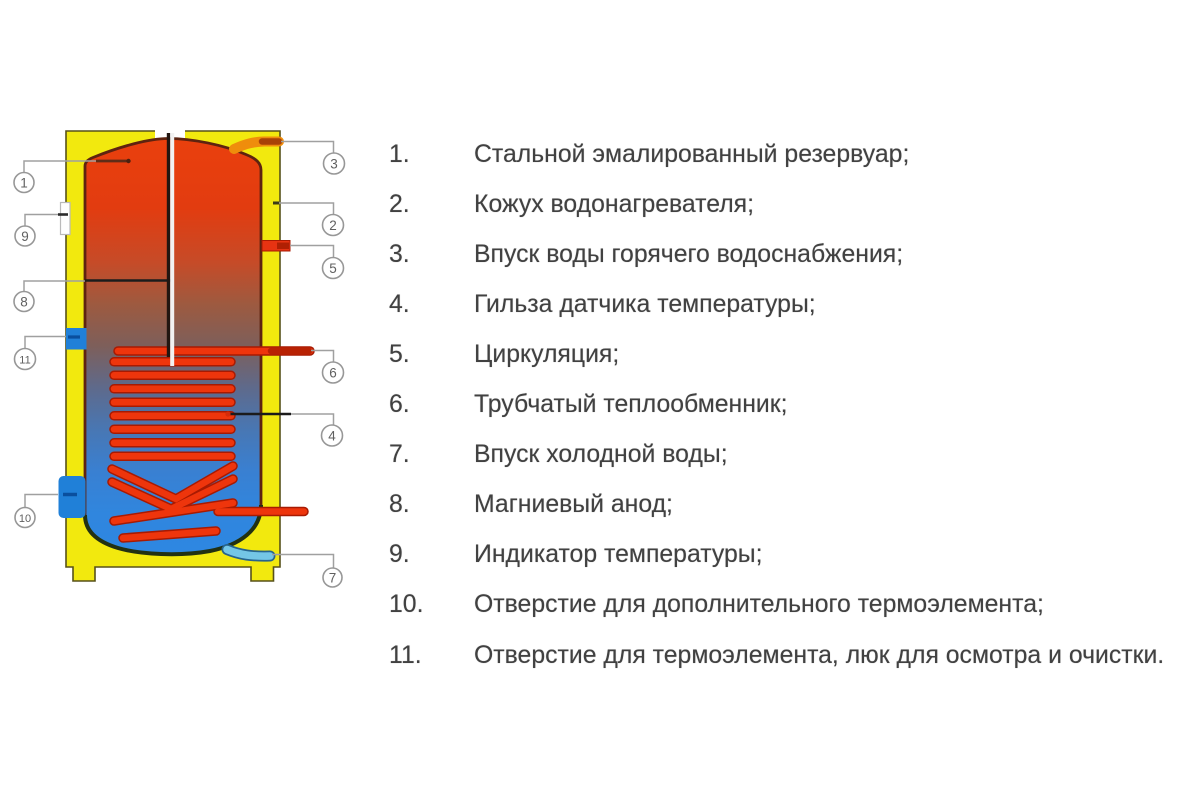  Describe the element at coordinates (24, 183) in the screenshot. I see `svg-text: 1` at that location.